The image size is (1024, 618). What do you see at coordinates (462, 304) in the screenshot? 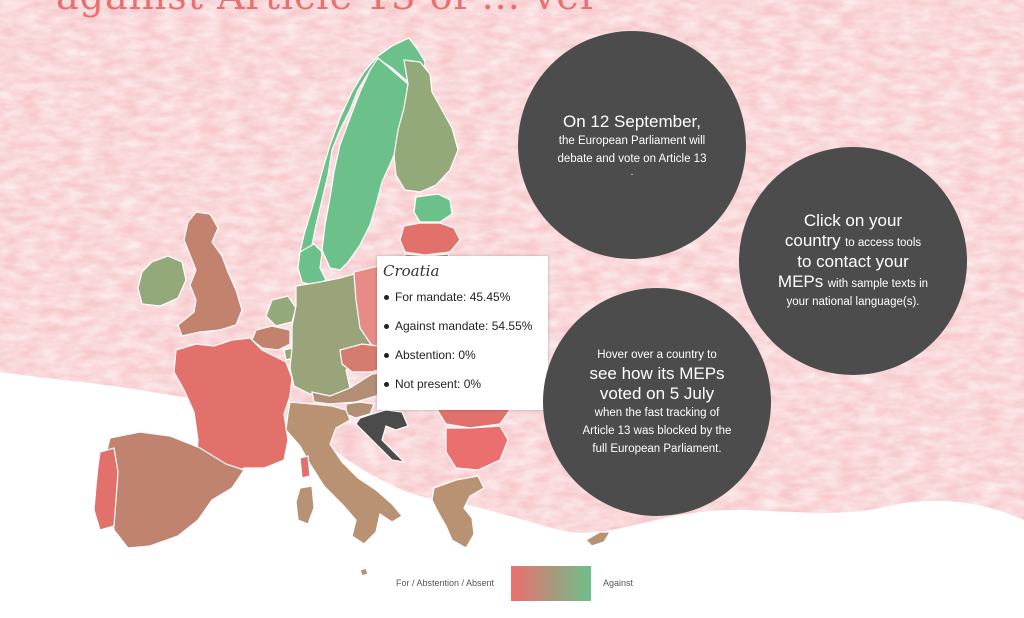
I see `tooltip-for-mandate: For mandate: 45.45%` at bounding box center [462, 304].